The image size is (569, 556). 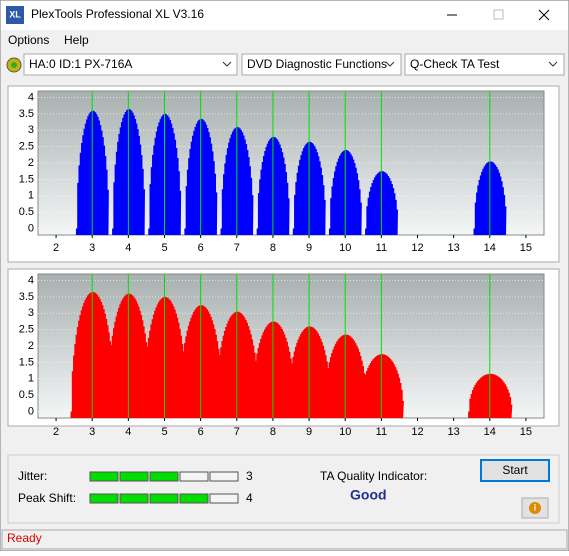 What do you see at coordinates (117, 14) in the screenshot?
I see `window-title: PlexTools Professional XL V3.16` at bounding box center [117, 14].